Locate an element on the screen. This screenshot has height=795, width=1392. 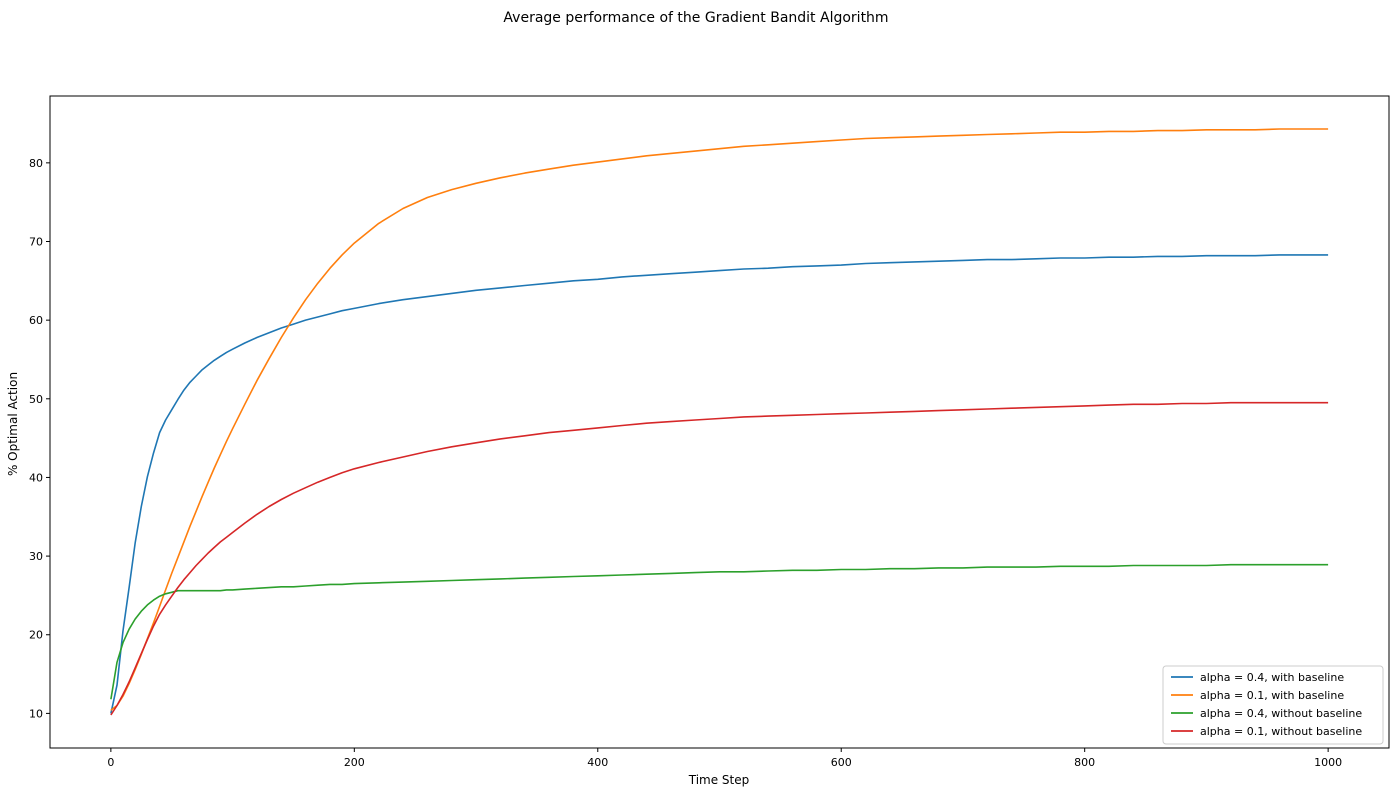
x-tick-label: 600 is located at coordinates (841, 762).